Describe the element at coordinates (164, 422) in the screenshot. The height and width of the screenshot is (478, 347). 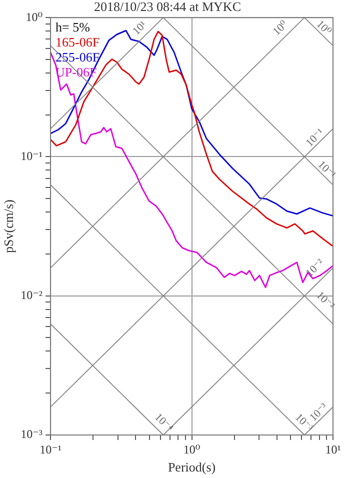
I see `annotation: 10⁻⁴` at that location.